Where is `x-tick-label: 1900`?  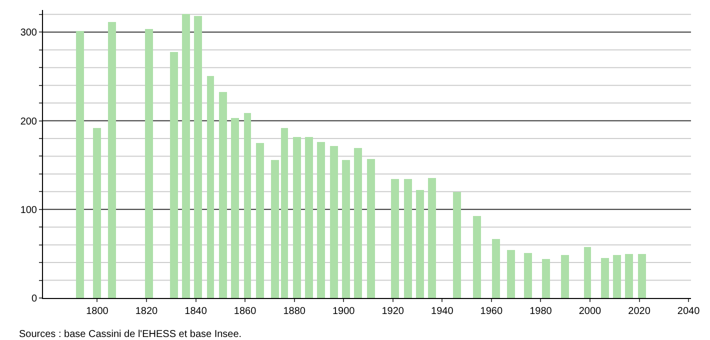 x-tick-label: 1900 is located at coordinates (344, 311).